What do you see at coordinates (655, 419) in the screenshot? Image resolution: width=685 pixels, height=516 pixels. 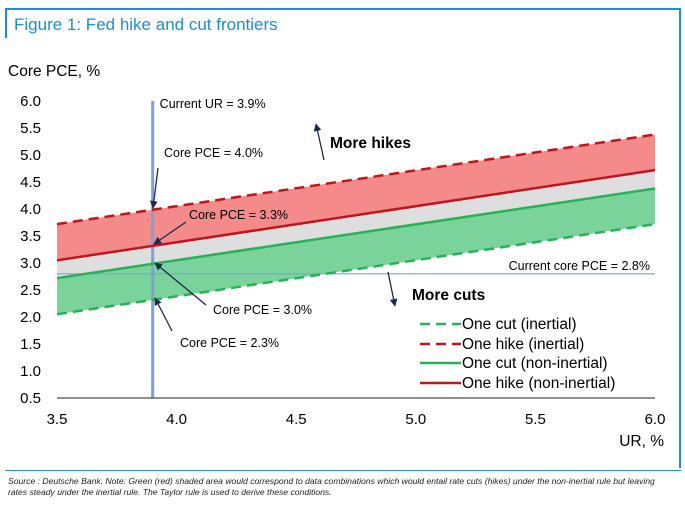 I see `x-tick-label: 6.0` at bounding box center [655, 419].